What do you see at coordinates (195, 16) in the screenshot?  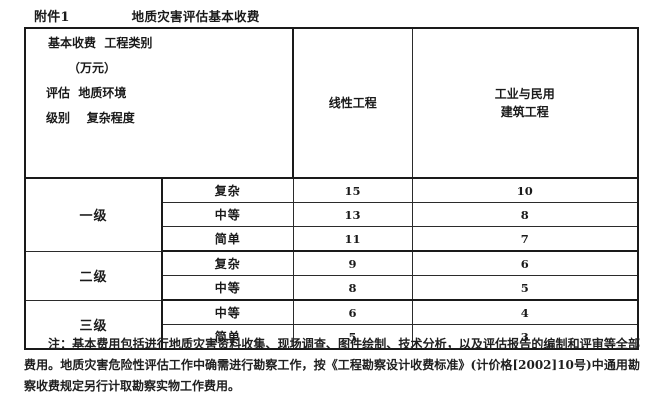 I see `page-title: 地质灾害评估基本收费` at bounding box center [195, 16].